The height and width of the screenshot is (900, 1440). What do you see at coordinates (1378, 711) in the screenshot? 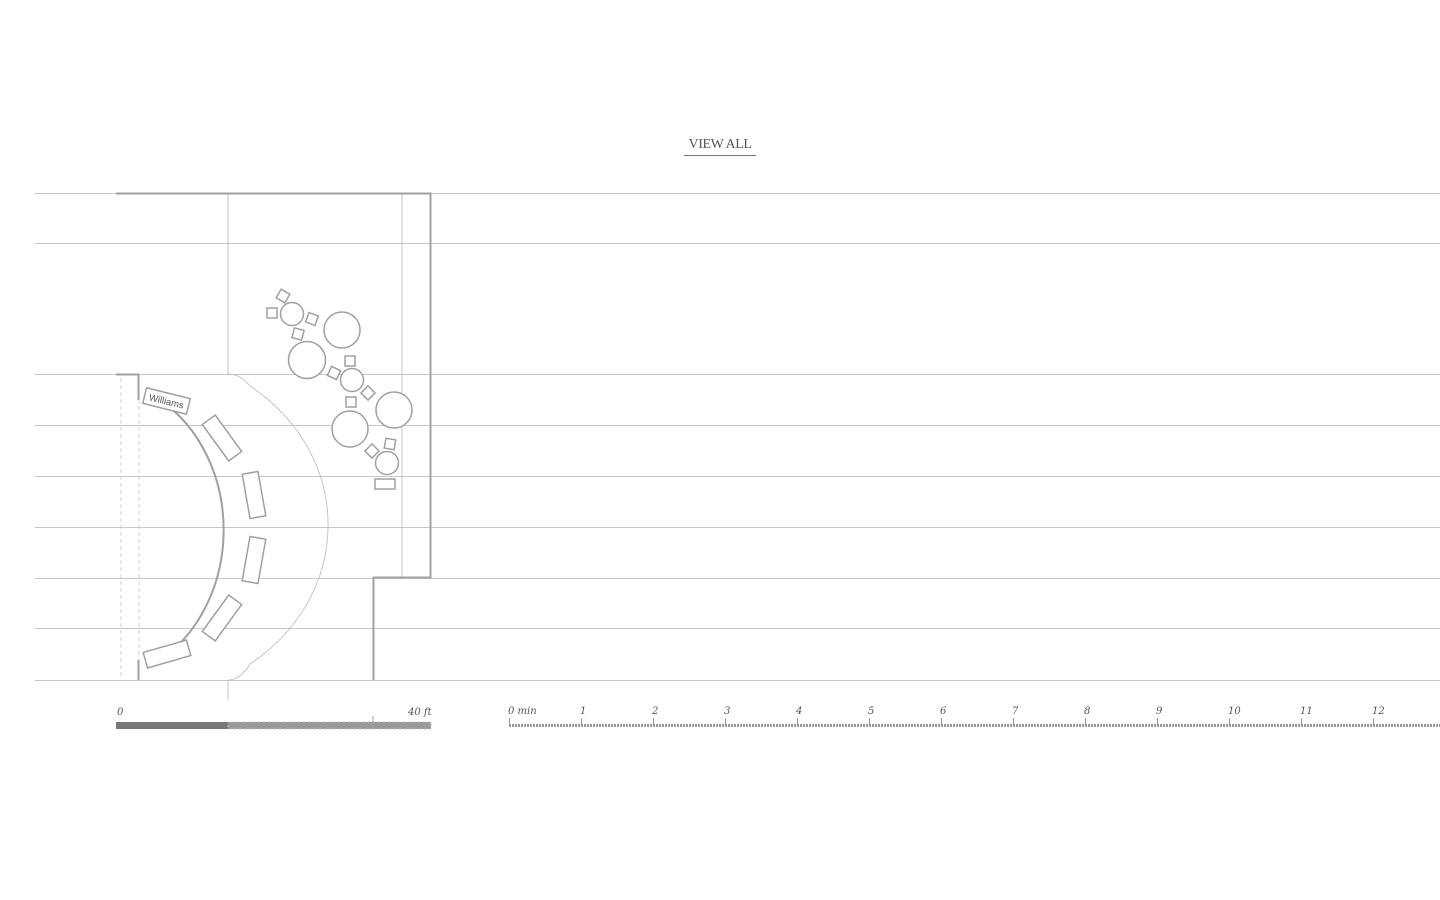
I see `timeline-tick-label: 12` at bounding box center [1378, 711].